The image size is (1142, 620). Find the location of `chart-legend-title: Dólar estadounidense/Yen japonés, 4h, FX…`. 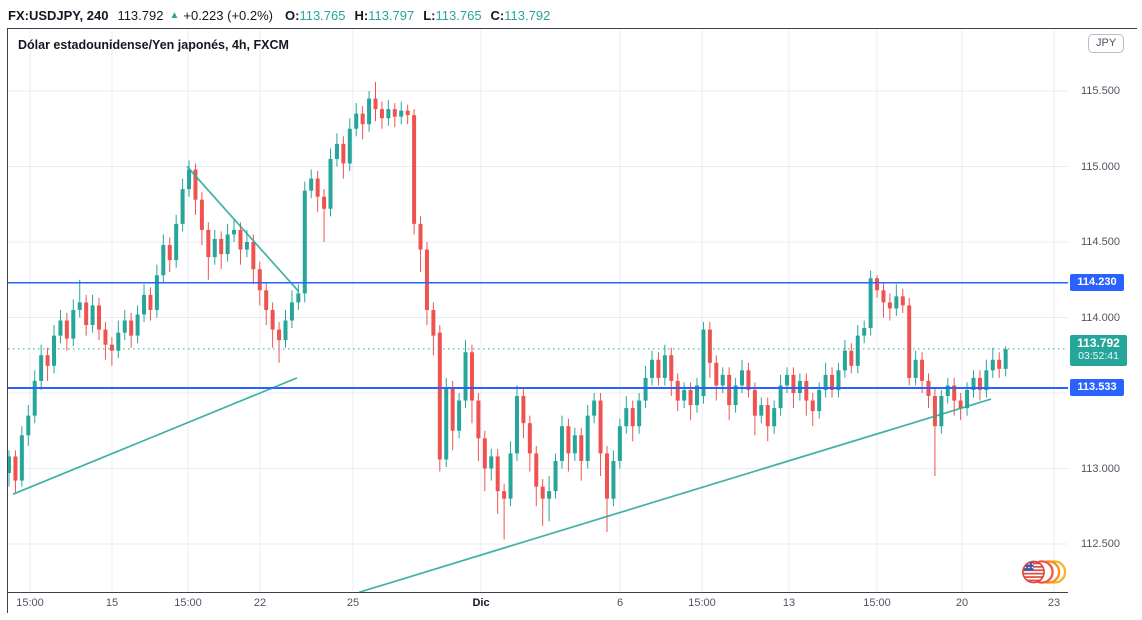

chart-legend-title: Dólar estadounidense/Yen japonés, 4h, FX… is located at coordinates (153, 45).